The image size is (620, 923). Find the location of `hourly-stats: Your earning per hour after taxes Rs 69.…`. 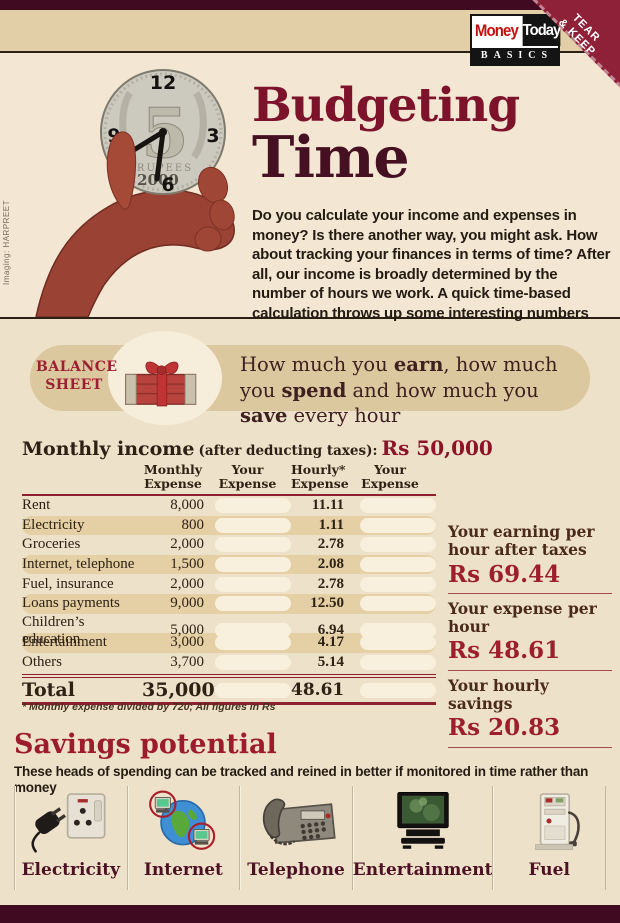

hourly-stats: Your earning per hour after taxes Rs 69.… is located at coordinates (530, 638).